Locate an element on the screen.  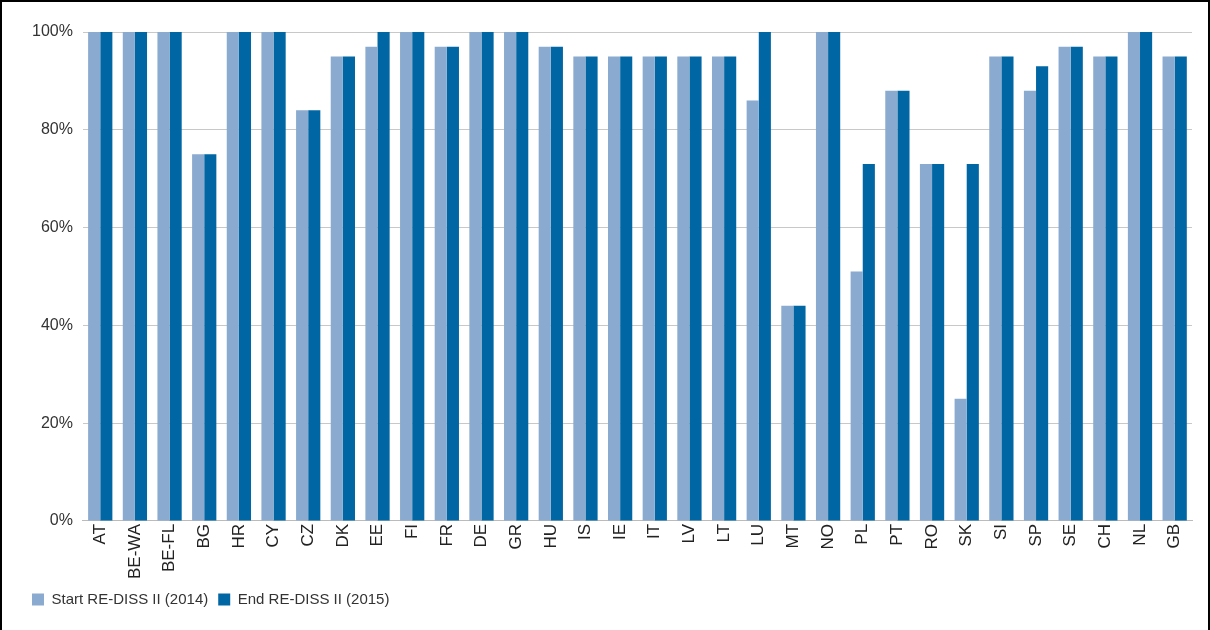
x-tick-label: RO is located at coordinates (931, 536).